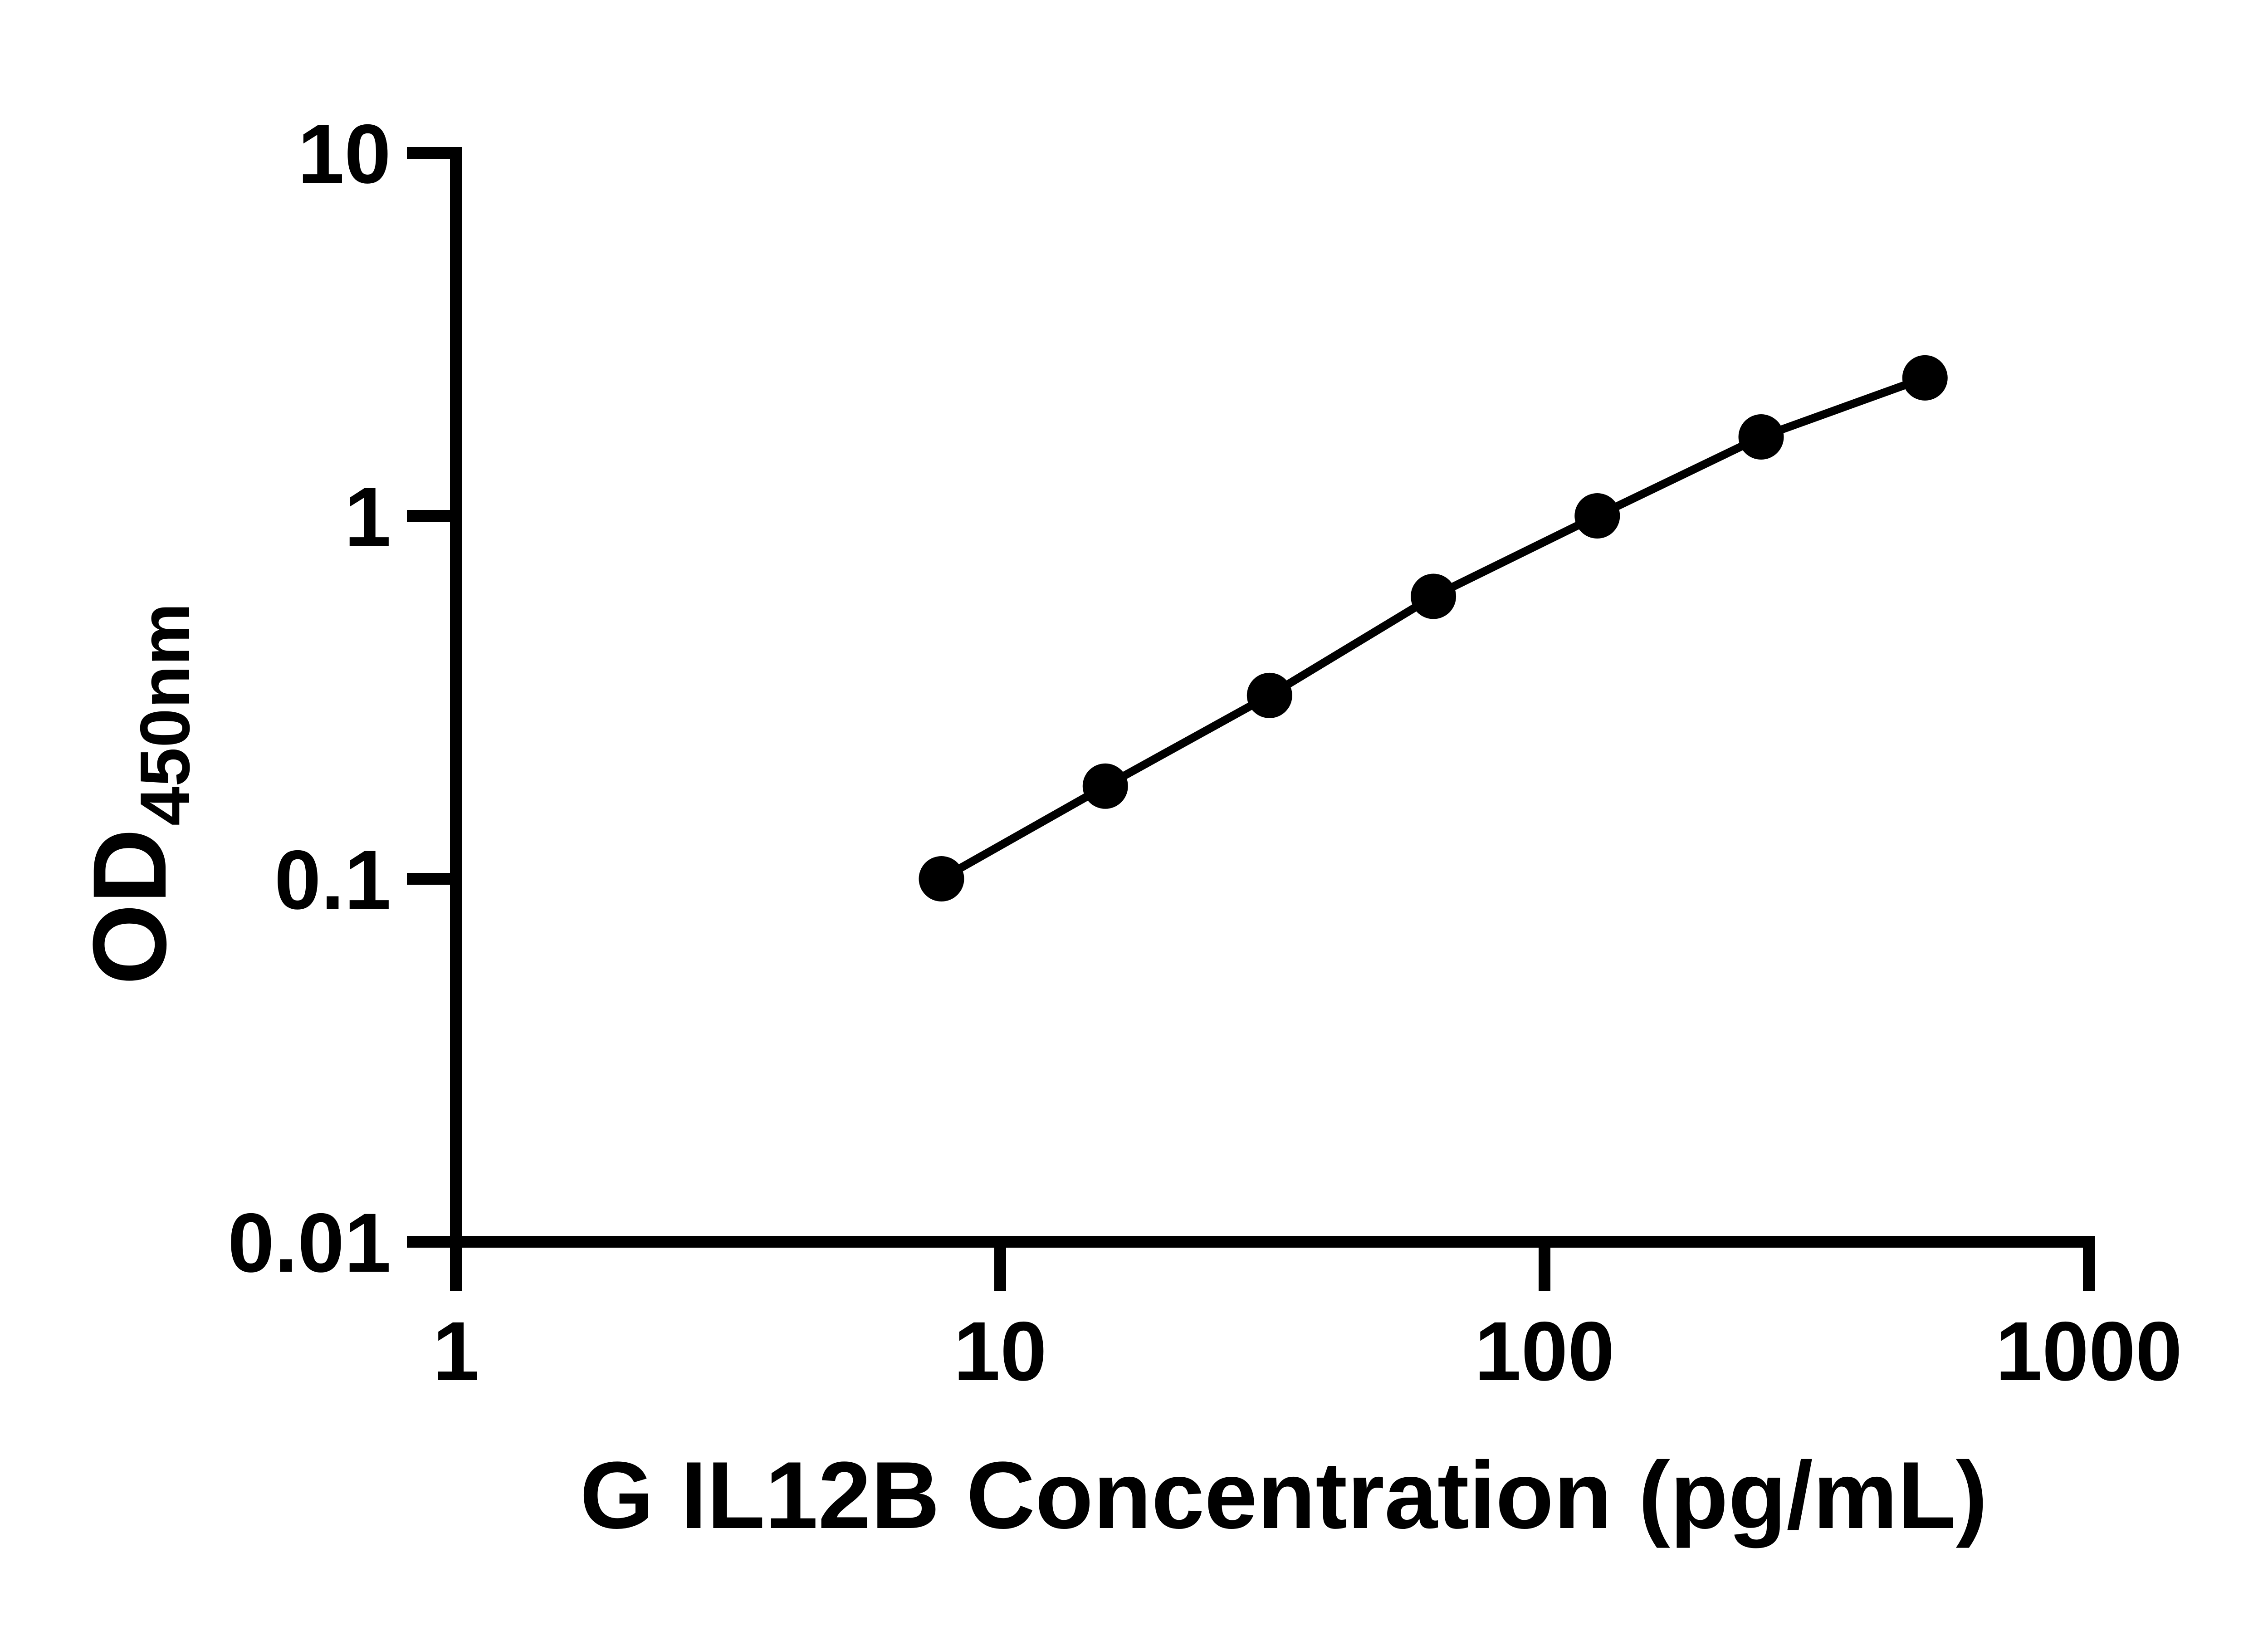 The width and height of the screenshot is (2268, 1641). I want to click on y-tick-label: 0.01, so click(310, 1243).